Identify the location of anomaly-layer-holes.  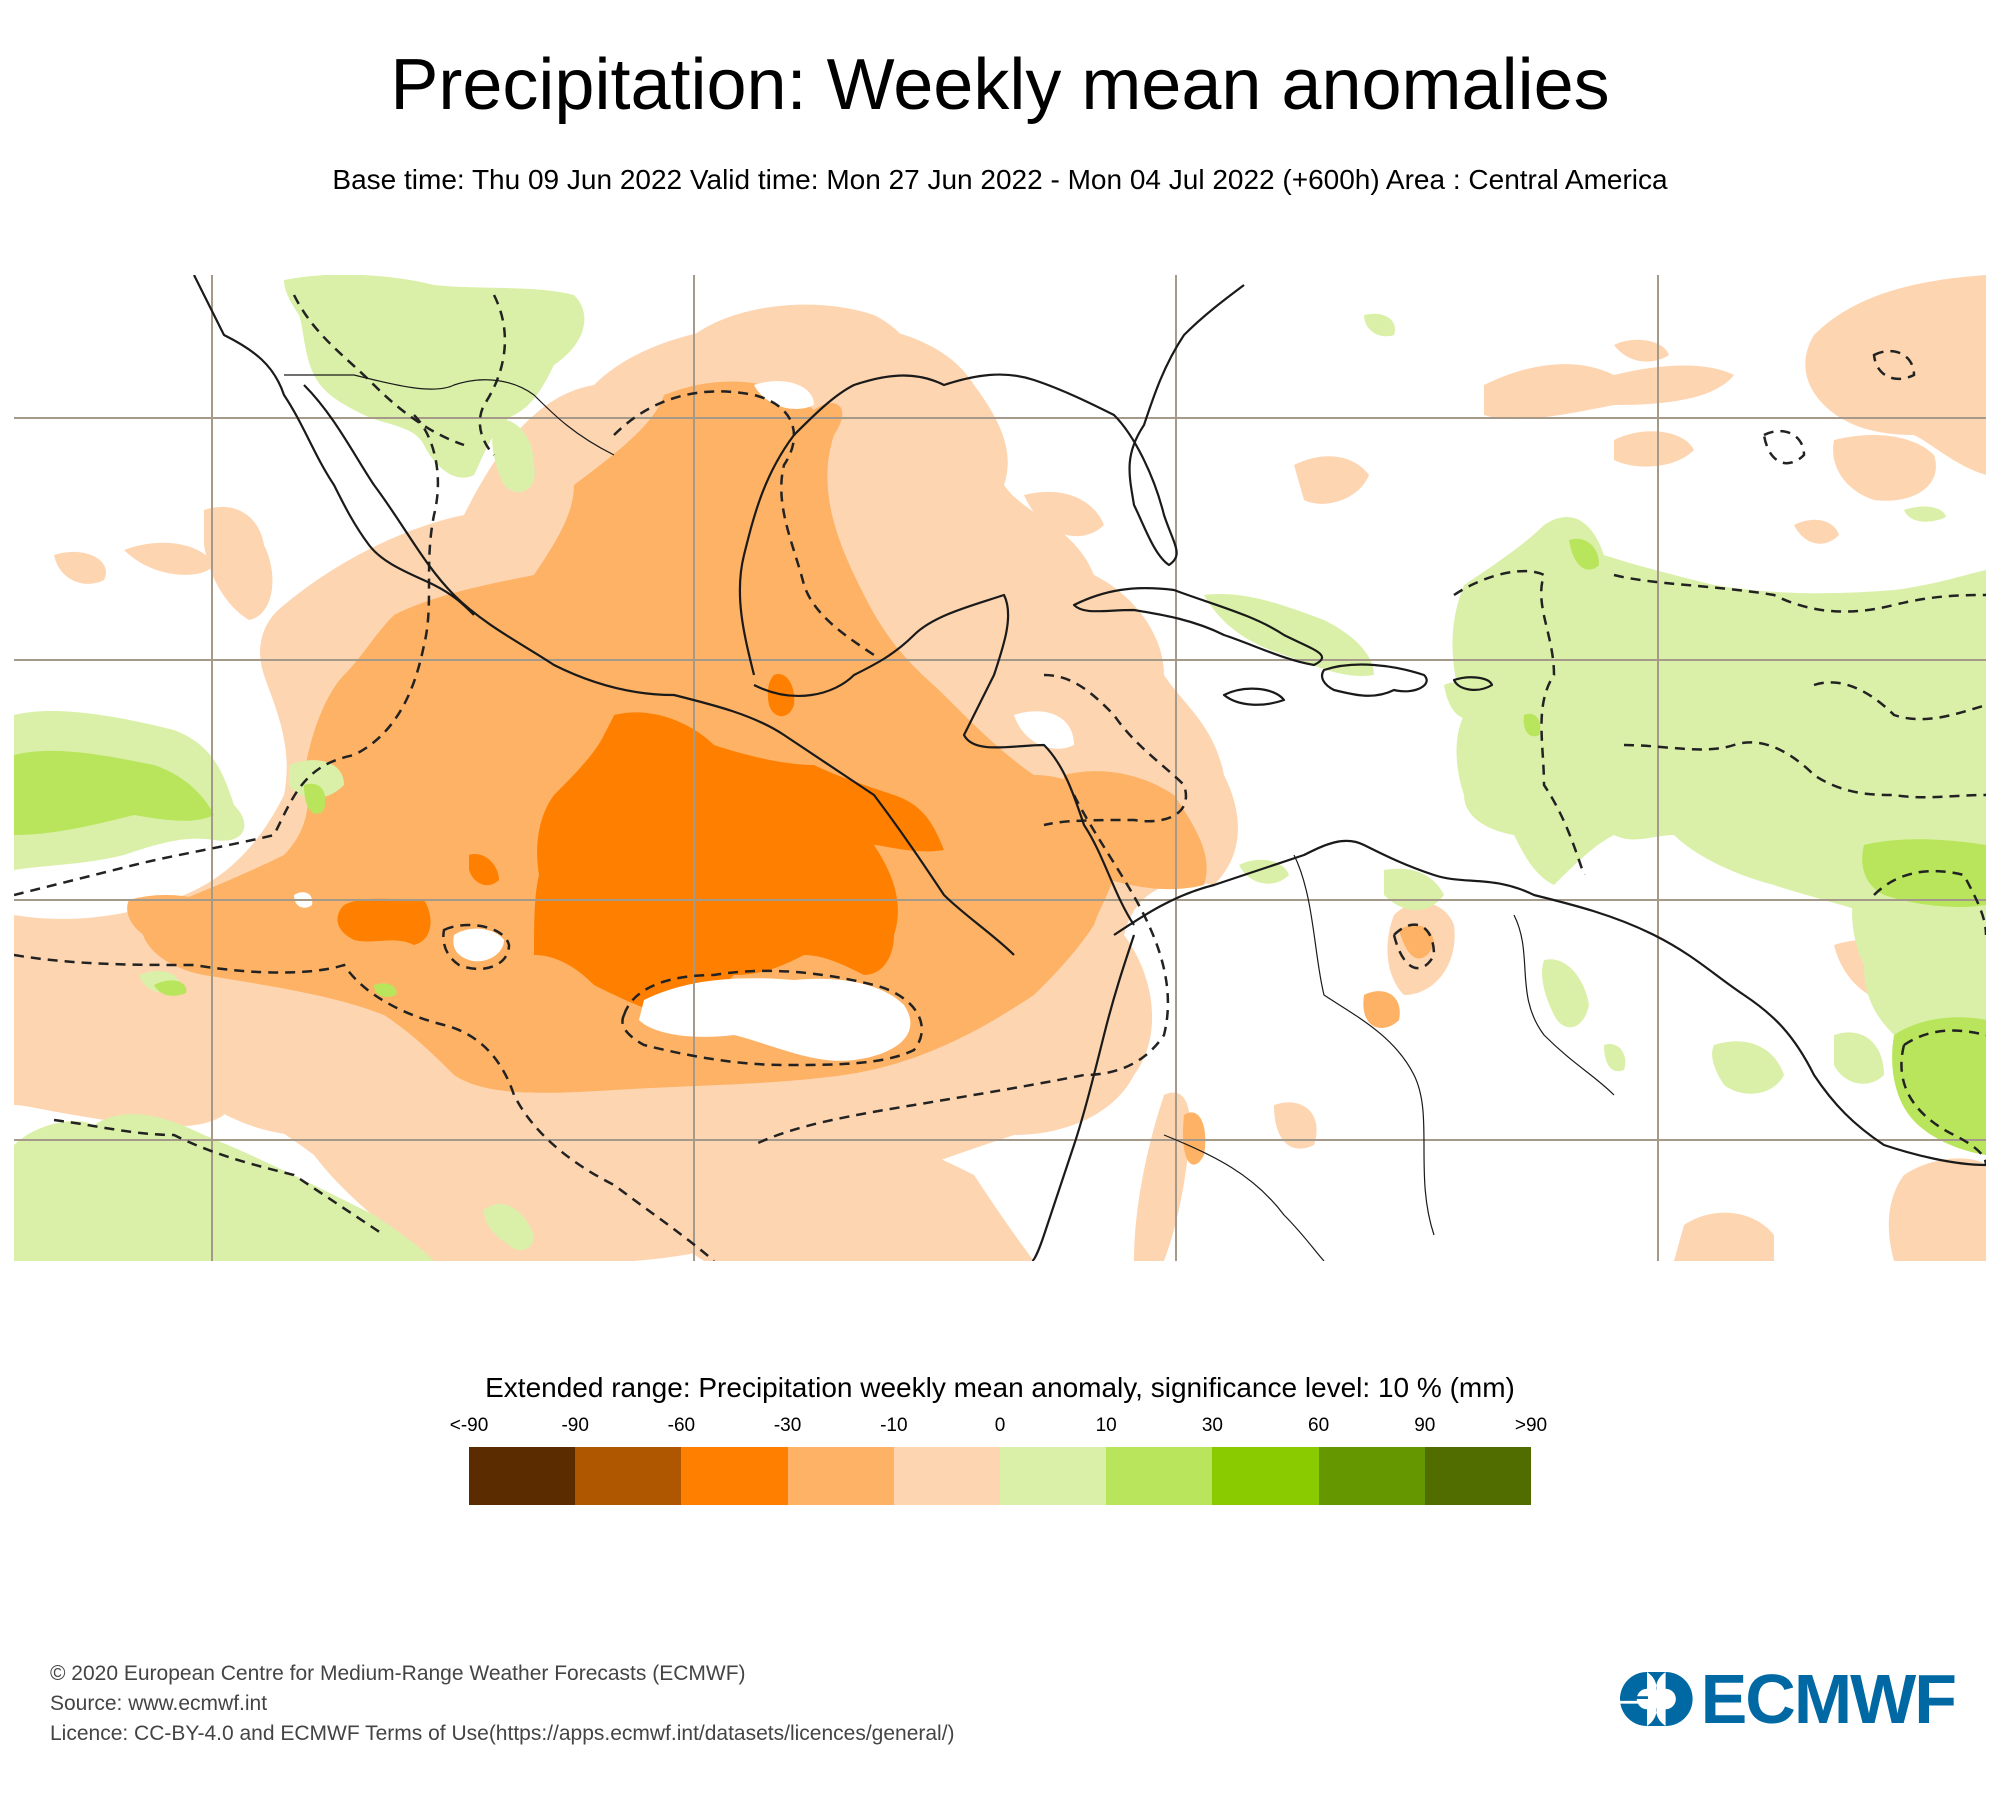
(684, 721).